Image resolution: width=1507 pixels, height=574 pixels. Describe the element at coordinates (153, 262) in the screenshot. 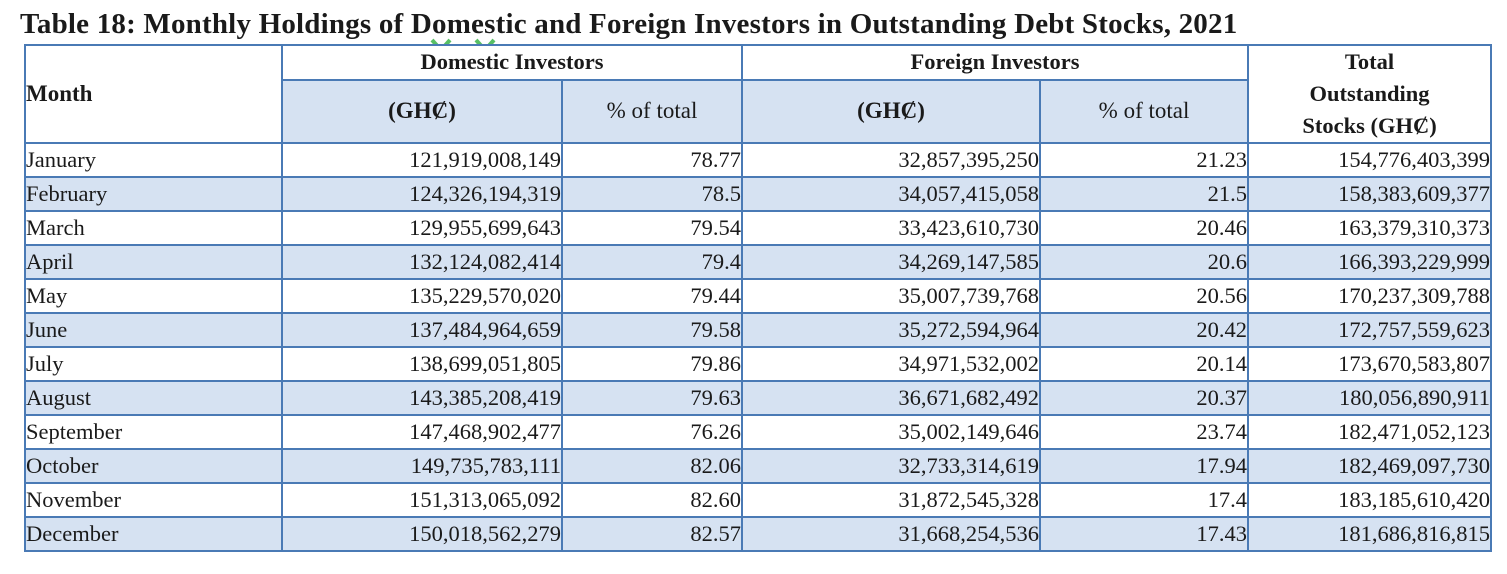

I see `month-cell: April` at that location.